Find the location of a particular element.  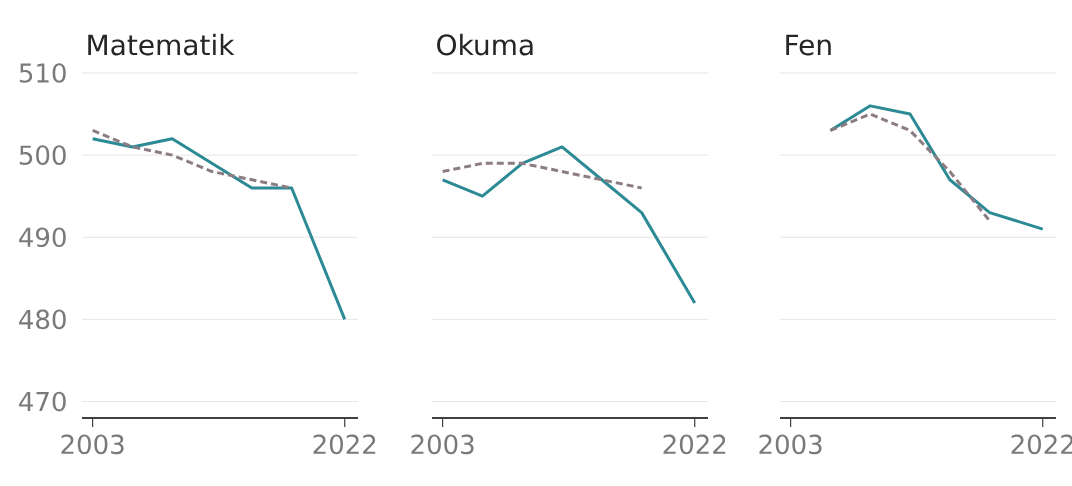

y-tick-label: 490 is located at coordinates (42, 237).